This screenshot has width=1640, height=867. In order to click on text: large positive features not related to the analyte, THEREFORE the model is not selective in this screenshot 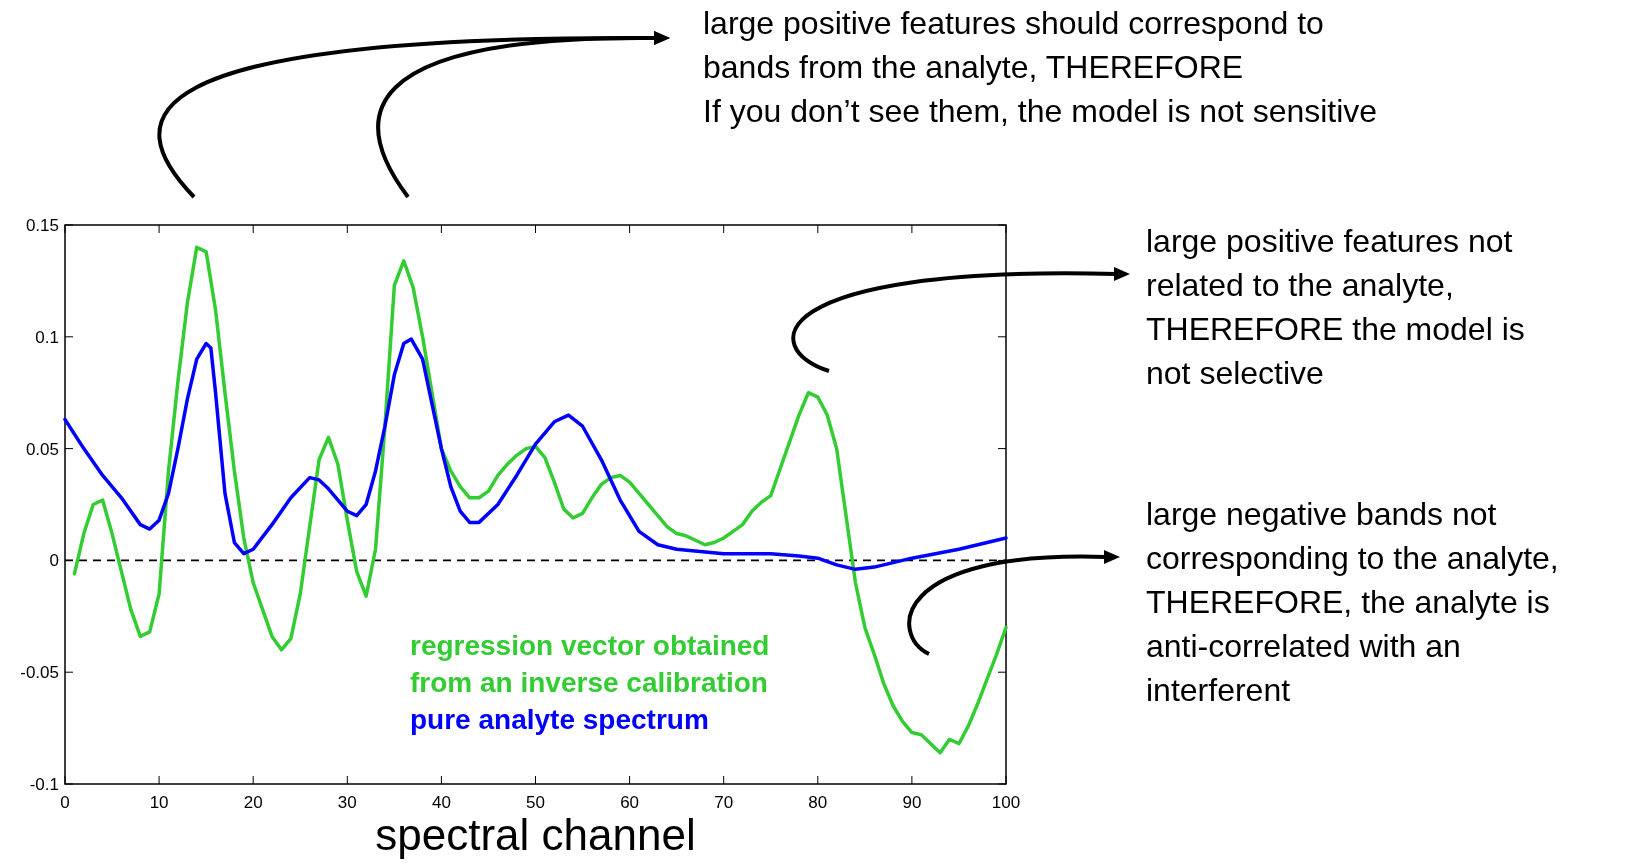, I will do `click(1335, 307)`.